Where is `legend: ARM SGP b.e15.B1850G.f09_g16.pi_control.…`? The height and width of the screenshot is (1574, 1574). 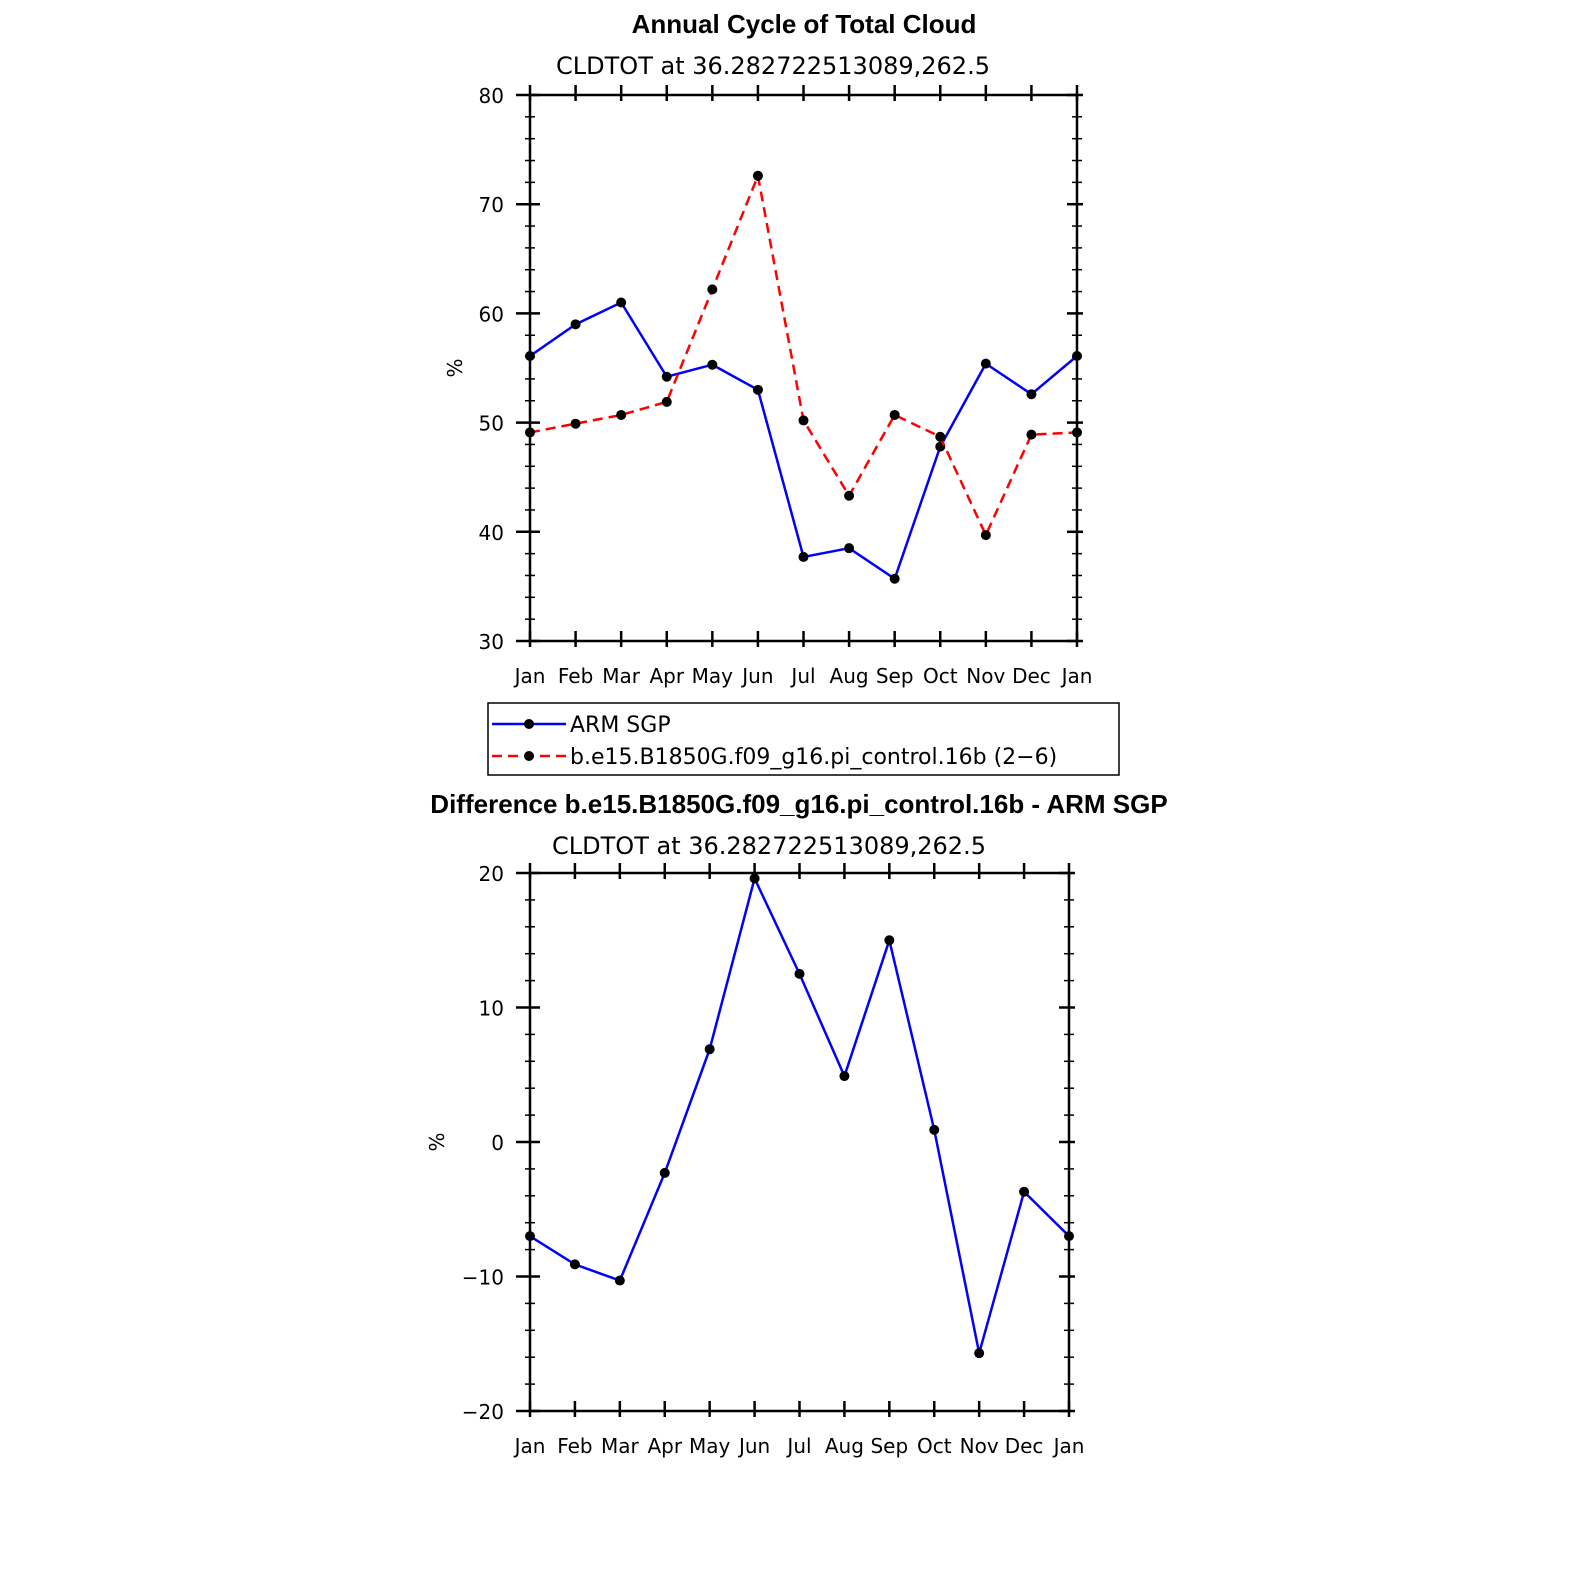
legend: ARM SGP b.e15.B1850G.f09_g16.pi_control.… is located at coordinates (803, 739).